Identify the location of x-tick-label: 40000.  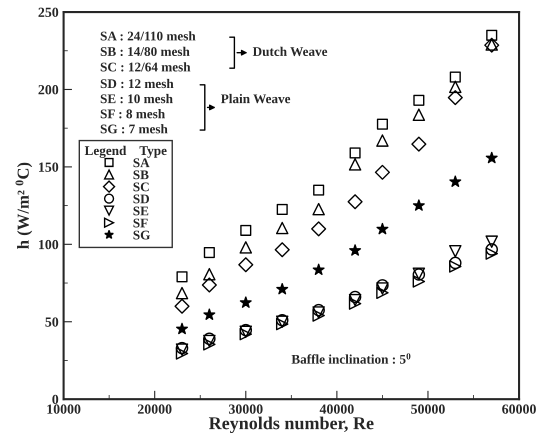
(337, 409).